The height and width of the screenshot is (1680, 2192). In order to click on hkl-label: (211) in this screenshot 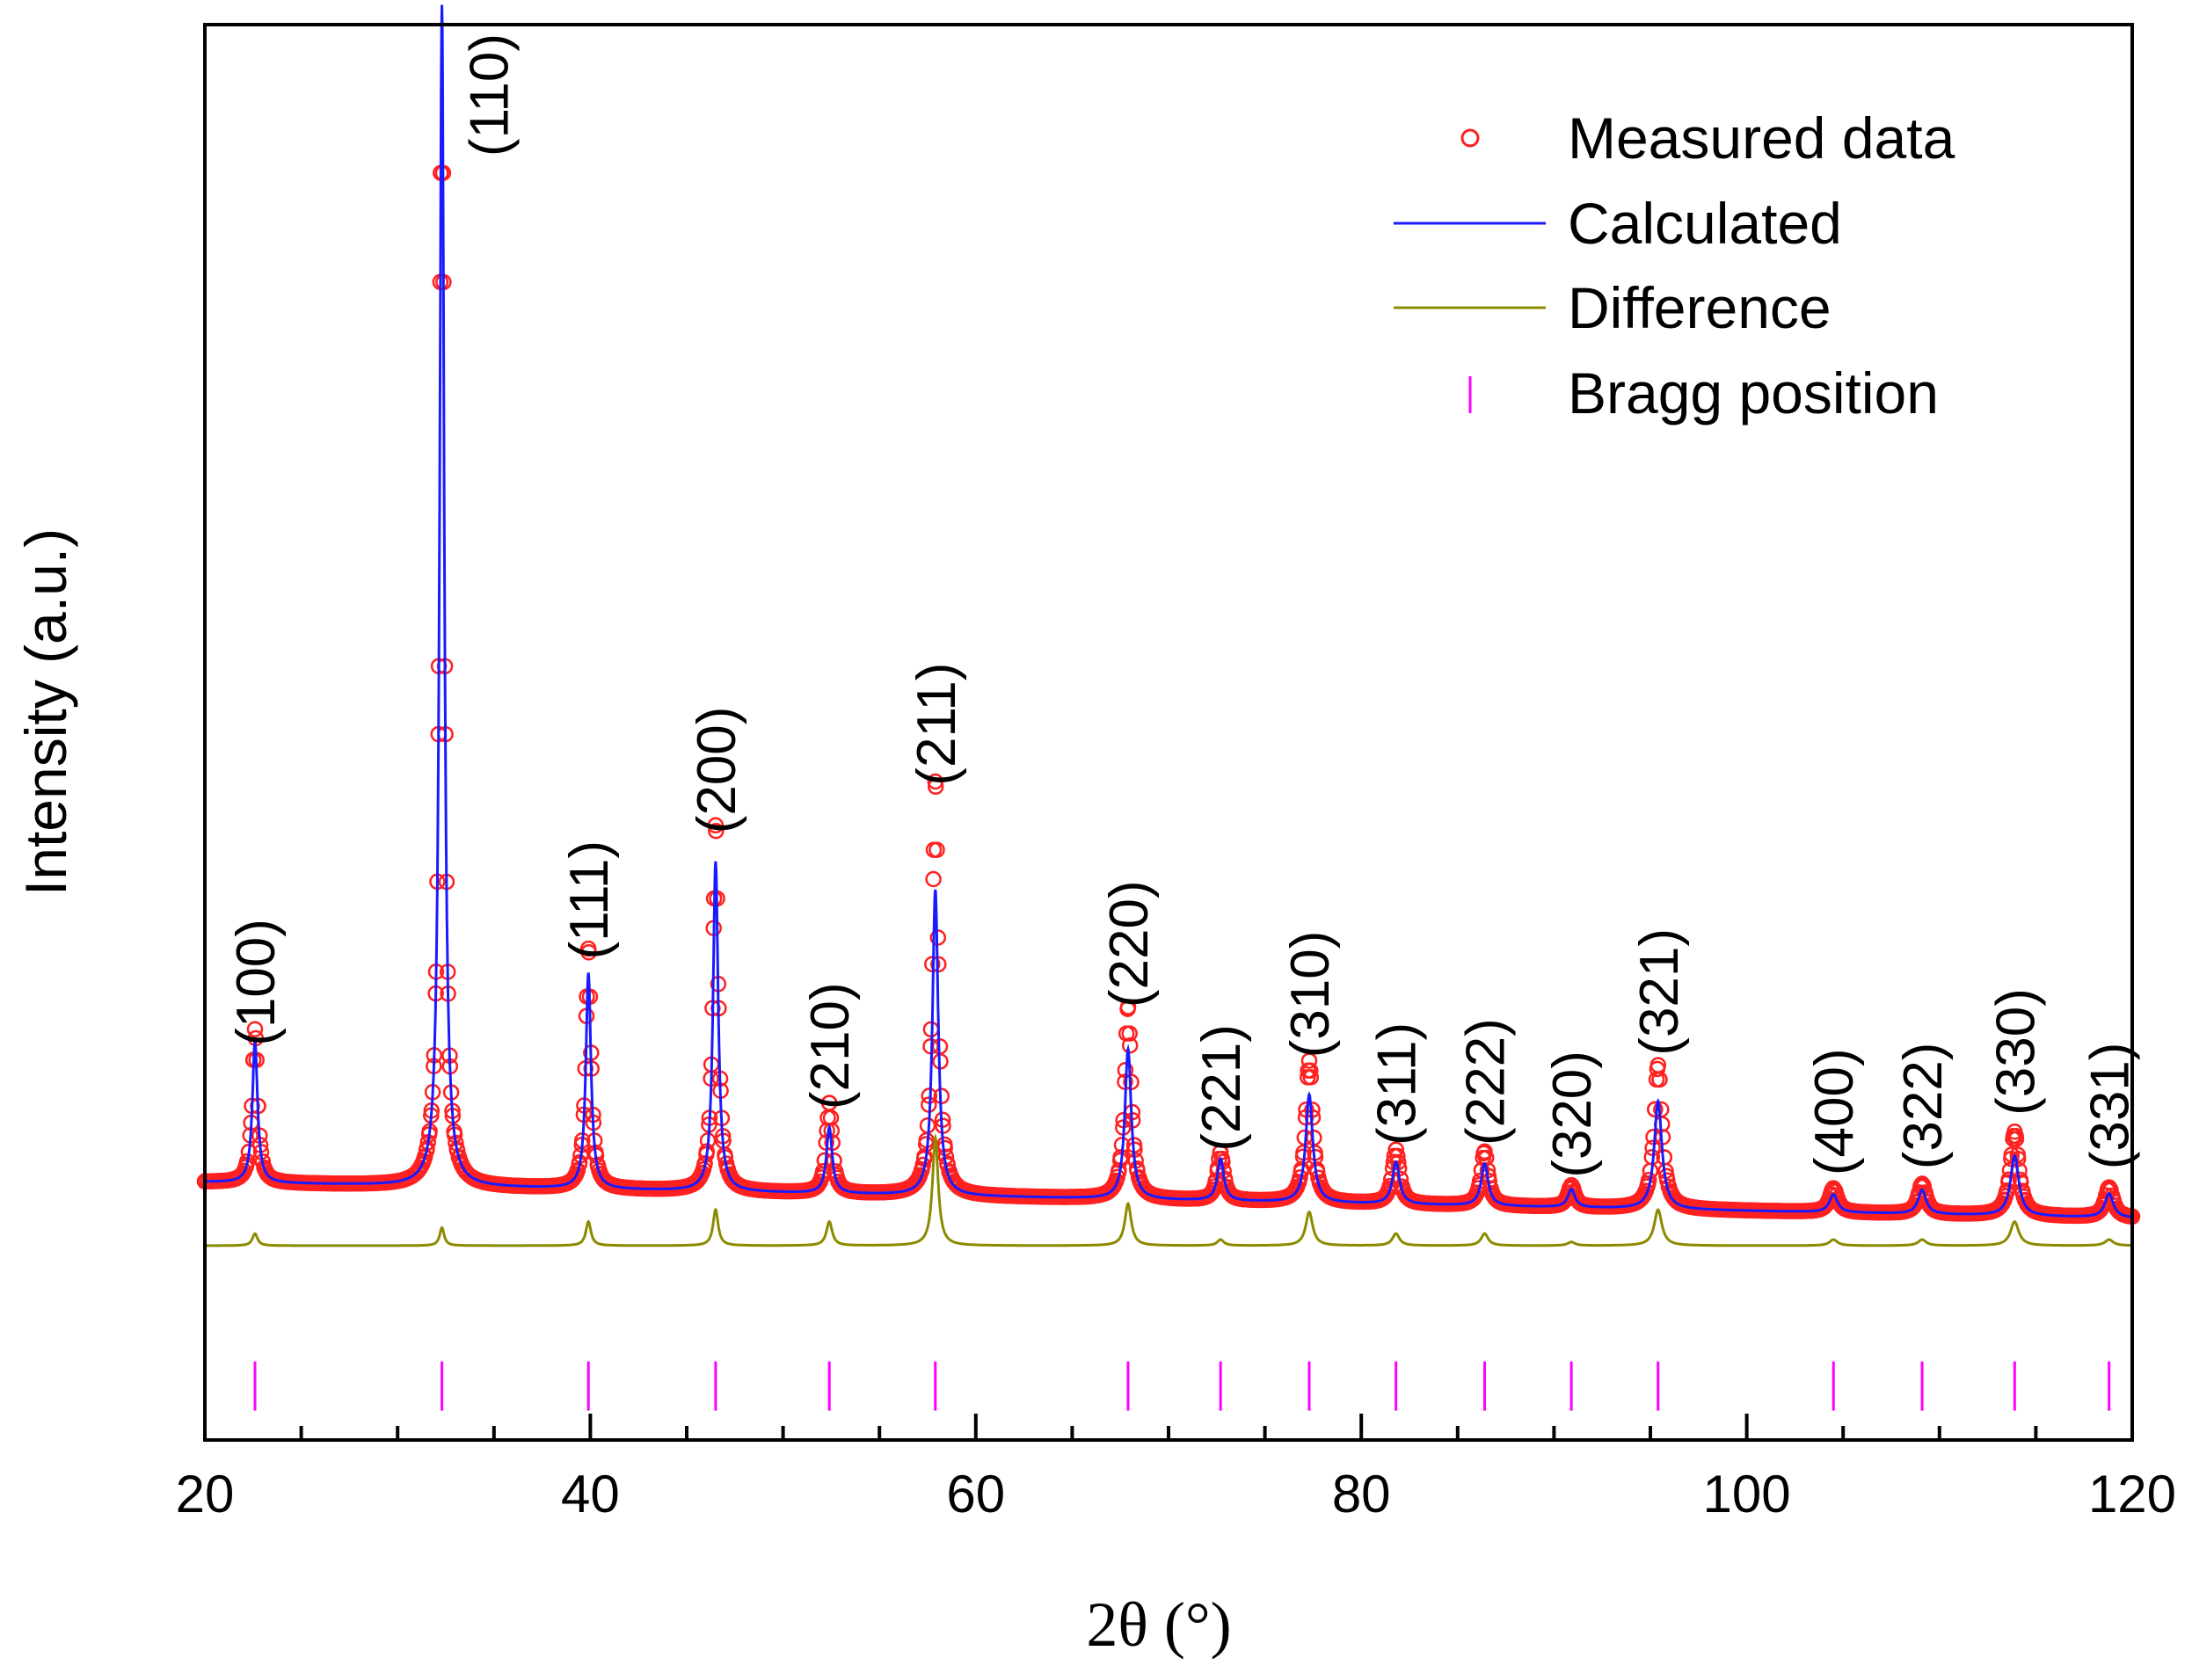, I will do `click(937, 724)`.